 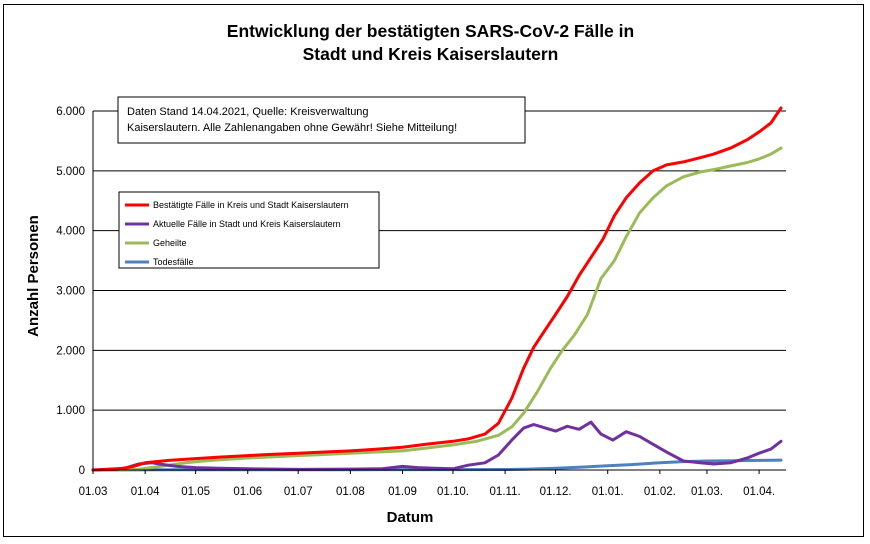 I want to click on x-axis-title: Datum, so click(x=410, y=517).